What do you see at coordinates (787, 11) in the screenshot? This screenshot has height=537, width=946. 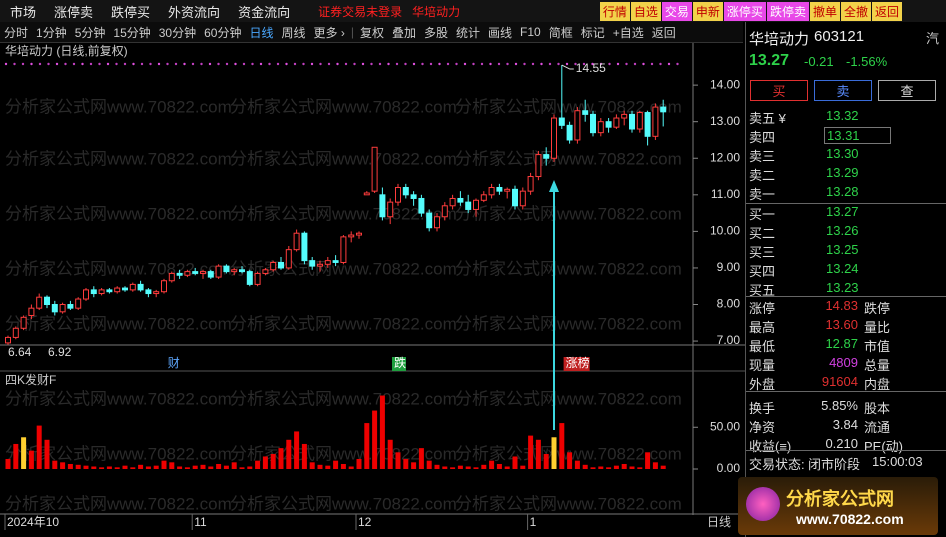 I see `quick-button: 跌停卖` at bounding box center [787, 11].